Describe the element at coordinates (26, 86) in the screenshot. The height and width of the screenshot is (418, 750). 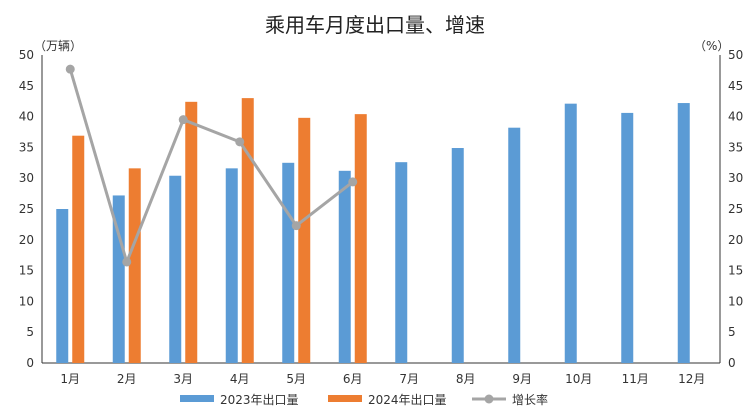
I see `left-tick-label: 45` at that location.